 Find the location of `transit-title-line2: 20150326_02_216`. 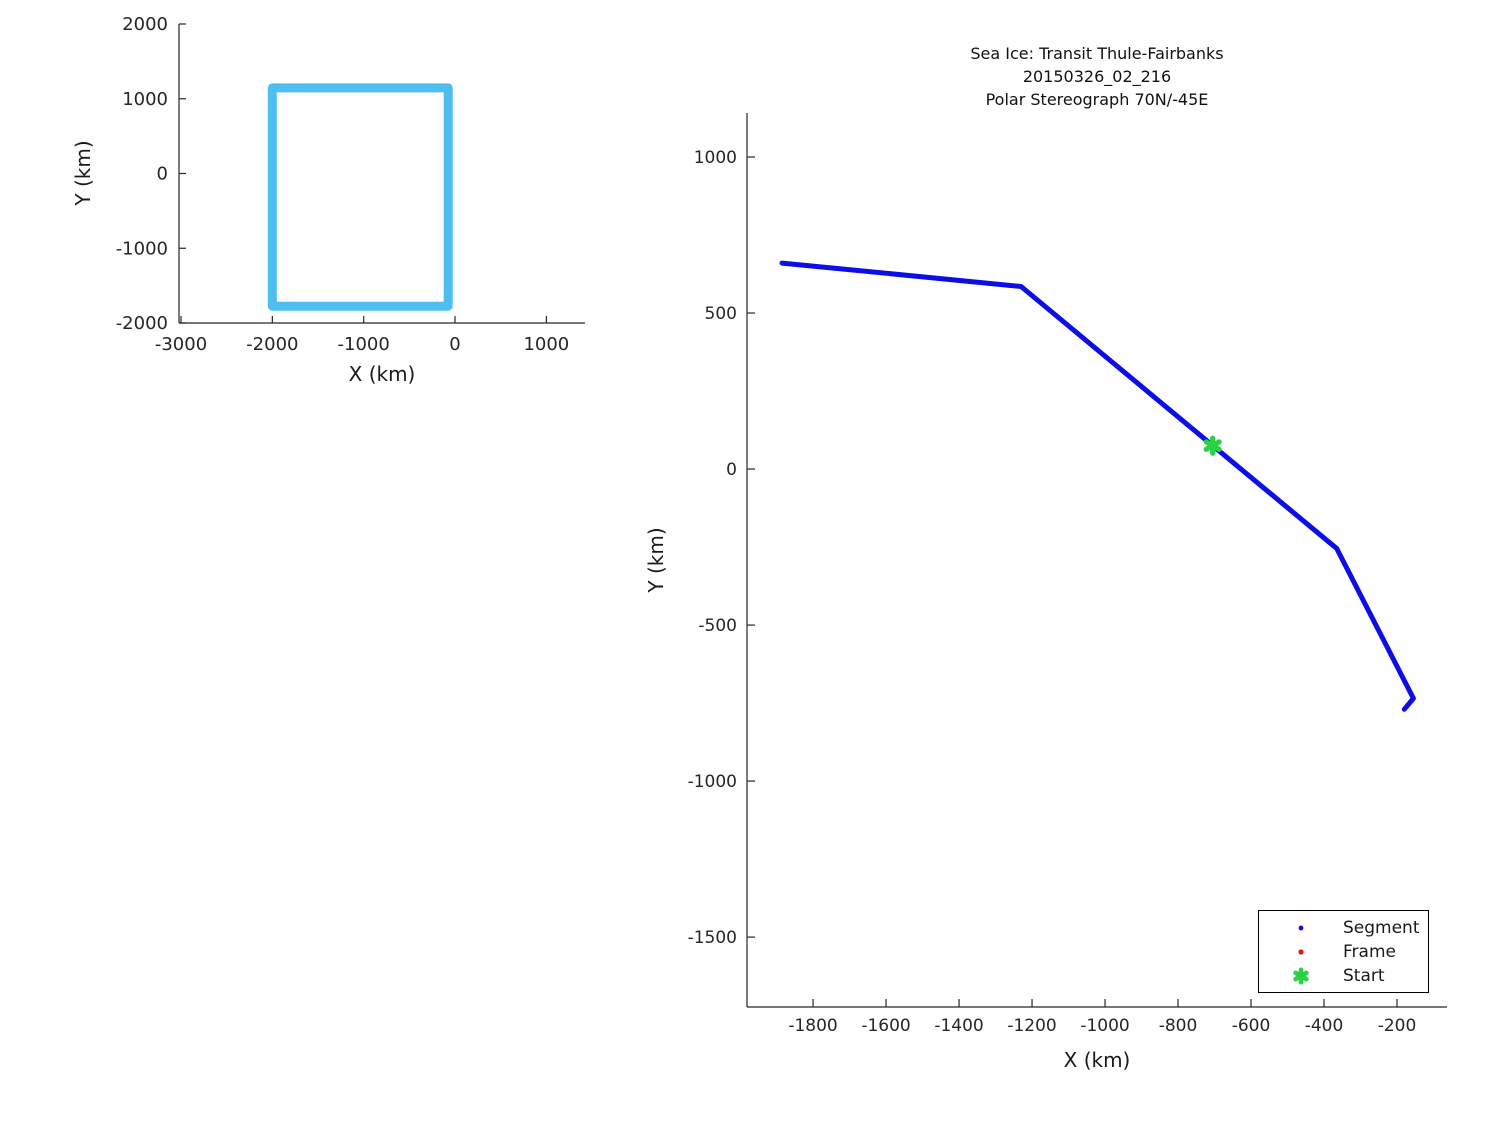

transit-title-line2: 20150326_02_216 is located at coordinates (1097, 76).